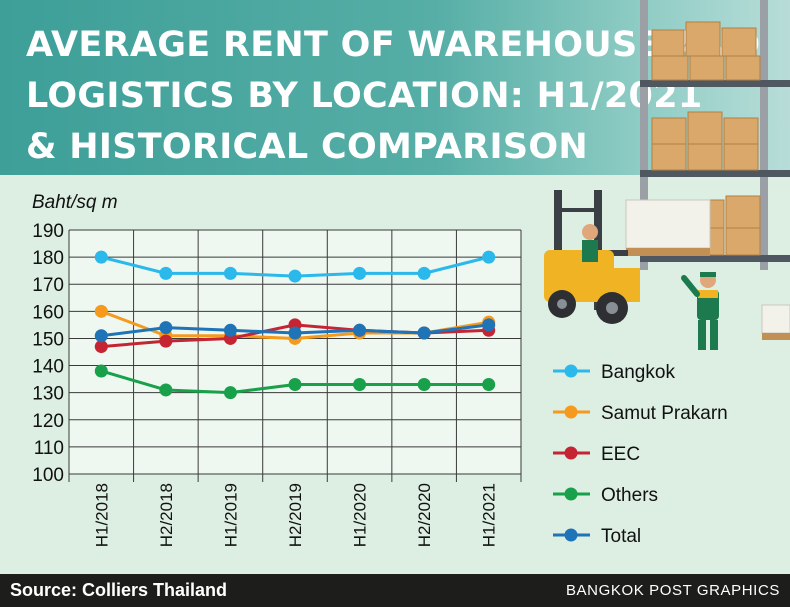 This screenshot has width=790, height=607. I want to click on legend-label: Others, so click(629, 495).